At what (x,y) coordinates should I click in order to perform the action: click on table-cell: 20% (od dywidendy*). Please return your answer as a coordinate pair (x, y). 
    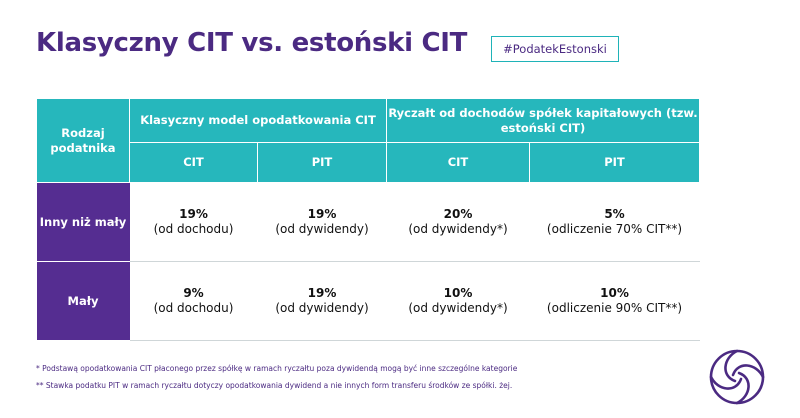
    Looking at the image, I should click on (458, 222).